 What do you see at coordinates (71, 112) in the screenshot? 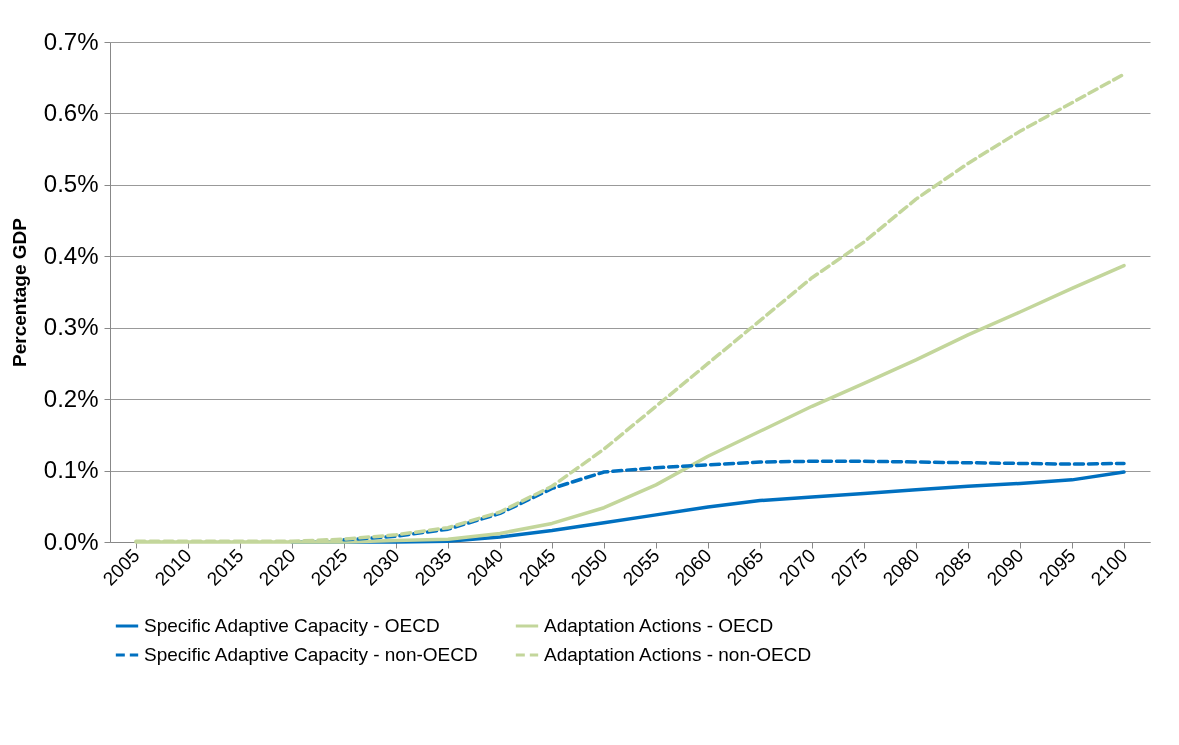
I see `y-tick-label: 0.6%` at bounding box center [71, 112].